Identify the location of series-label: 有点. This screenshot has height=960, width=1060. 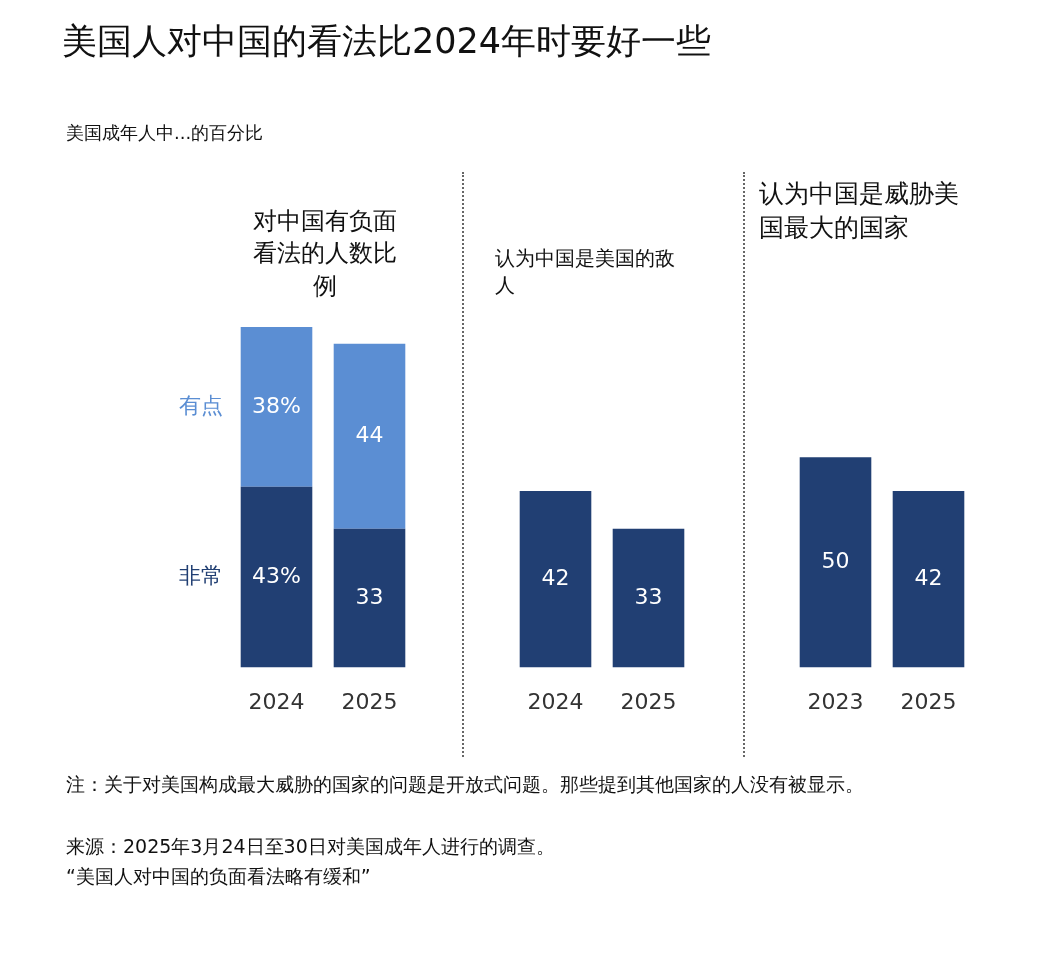
(200, 405).